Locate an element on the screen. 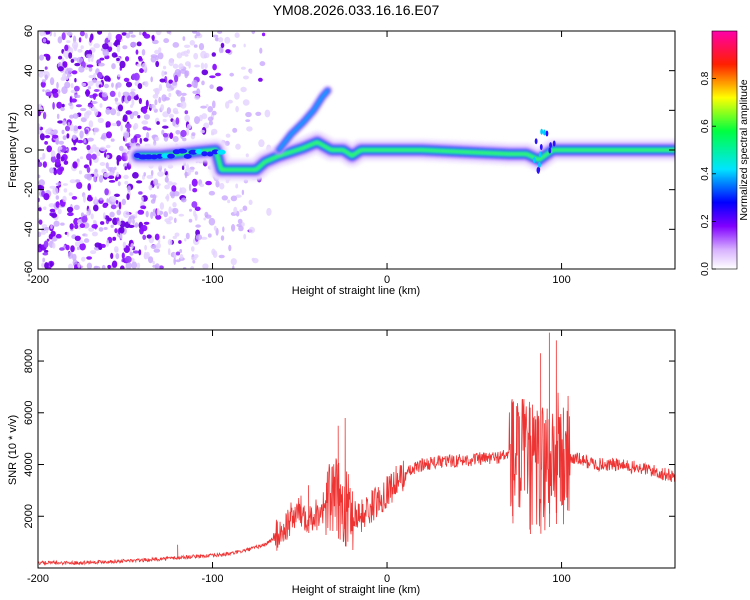  colorbar-tick-label: 0.0 is located at coordinates (705, 269).